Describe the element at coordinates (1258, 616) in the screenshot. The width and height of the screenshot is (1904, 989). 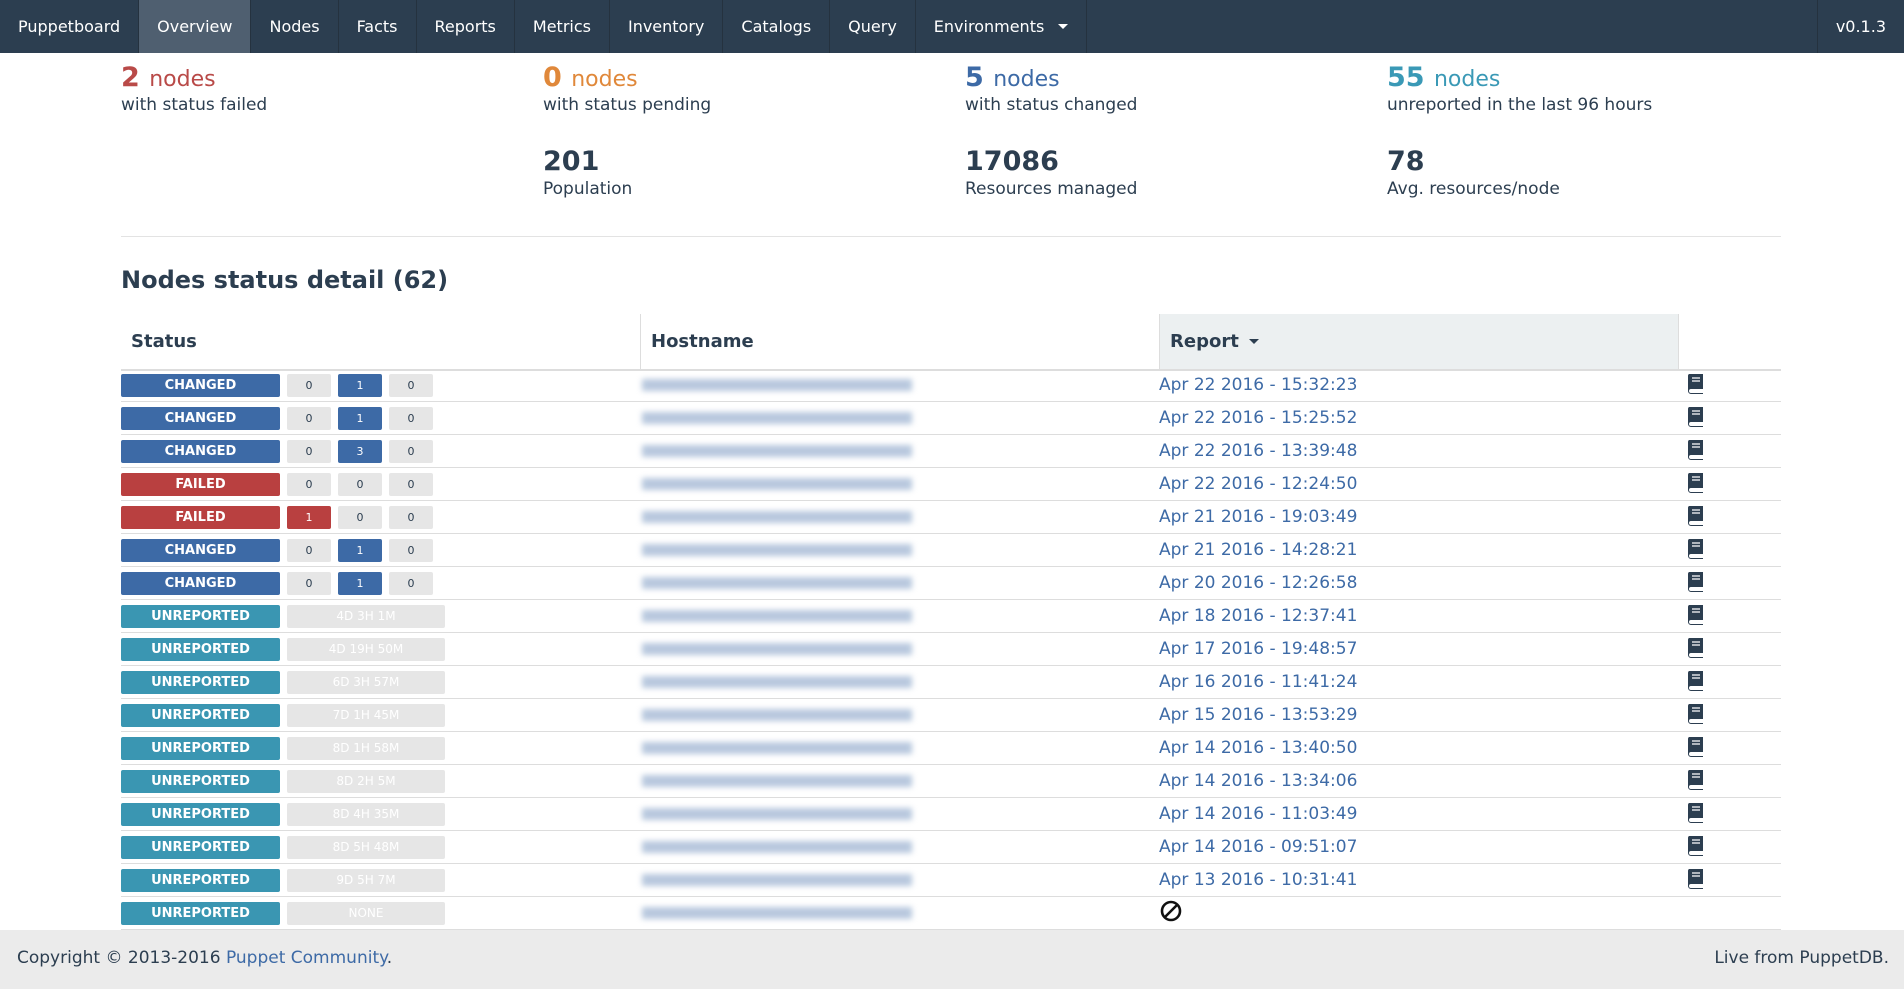
I see `report-link: Apr 18 2016 - 12:37:41` at that location.